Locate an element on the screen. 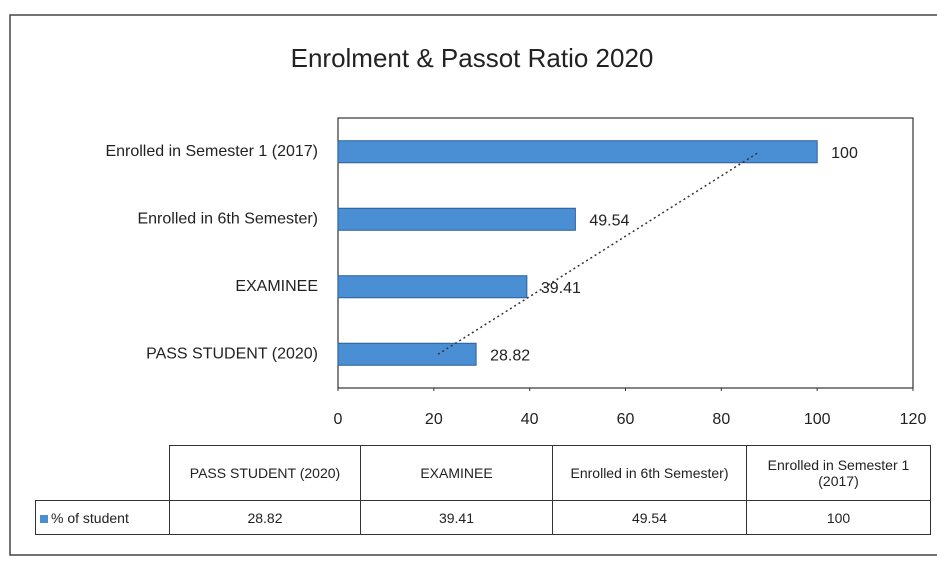  data-label: 39.41 is located at coordinates (561, 288).